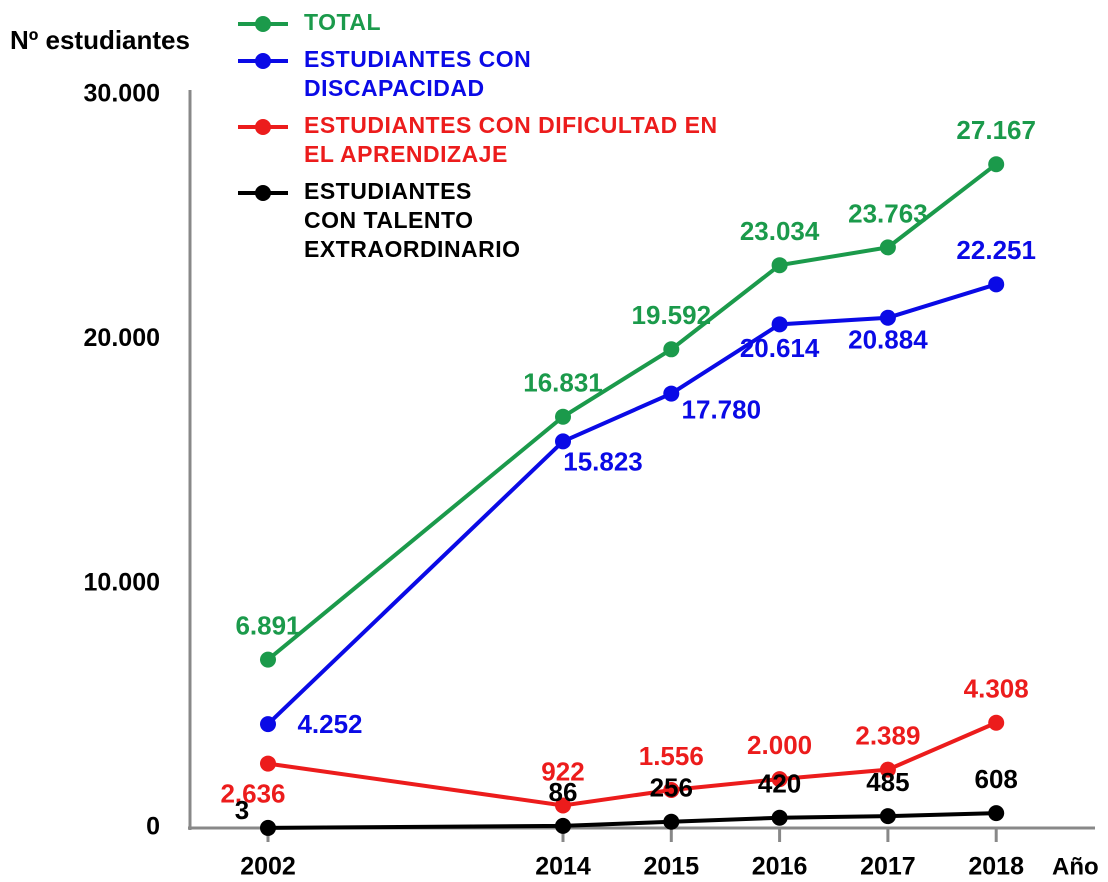 Image resolution: width=1108 pixels, height=882 pixels. Describe the element at coordinates (122, 94) in the screenshot. I see `y-tick-label: 30.000` at that location.